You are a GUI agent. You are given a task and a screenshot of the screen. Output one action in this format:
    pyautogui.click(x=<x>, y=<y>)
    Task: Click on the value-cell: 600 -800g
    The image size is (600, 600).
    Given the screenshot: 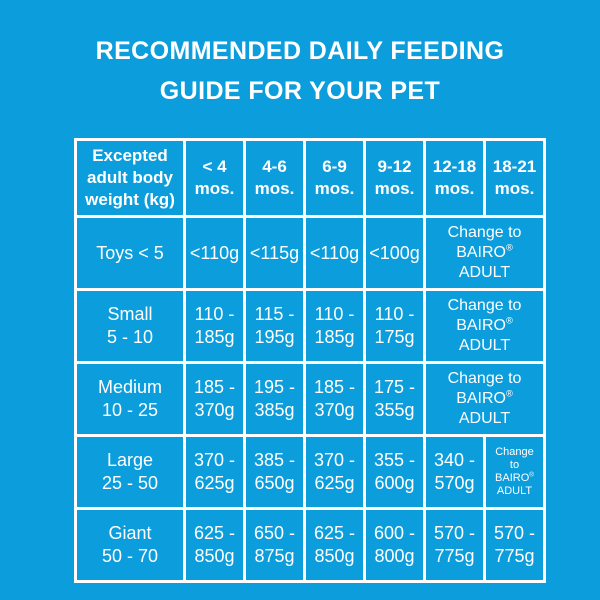 What is the action you would take?
    pyautogui.click(x=394, y=545)
    